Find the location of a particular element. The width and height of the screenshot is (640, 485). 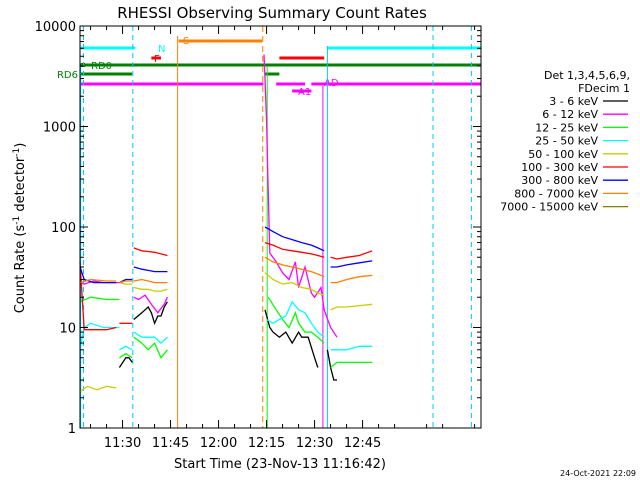

y-axis-label-end: ) is located at coordinates (20, 145).